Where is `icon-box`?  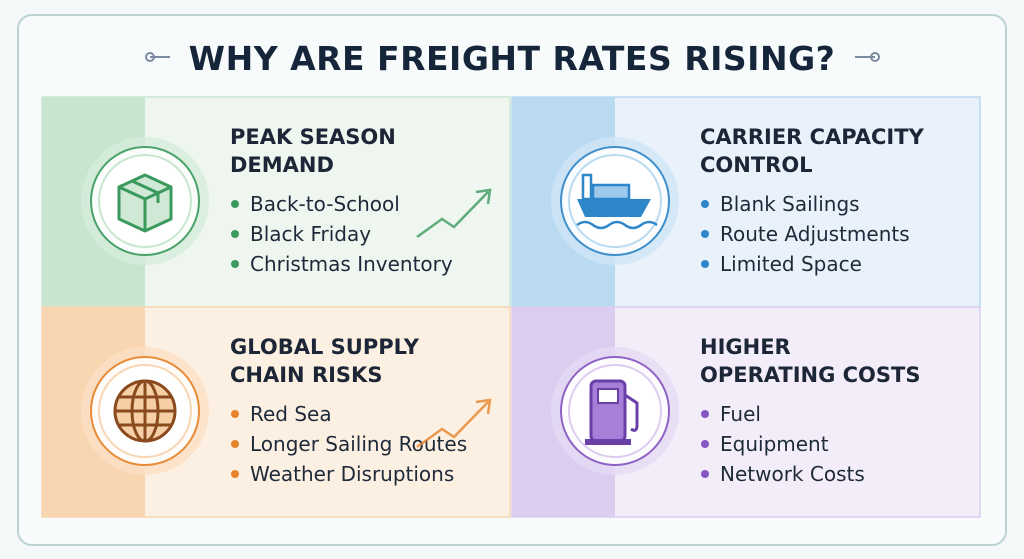 icon-box is located at coordinates (145, 205).